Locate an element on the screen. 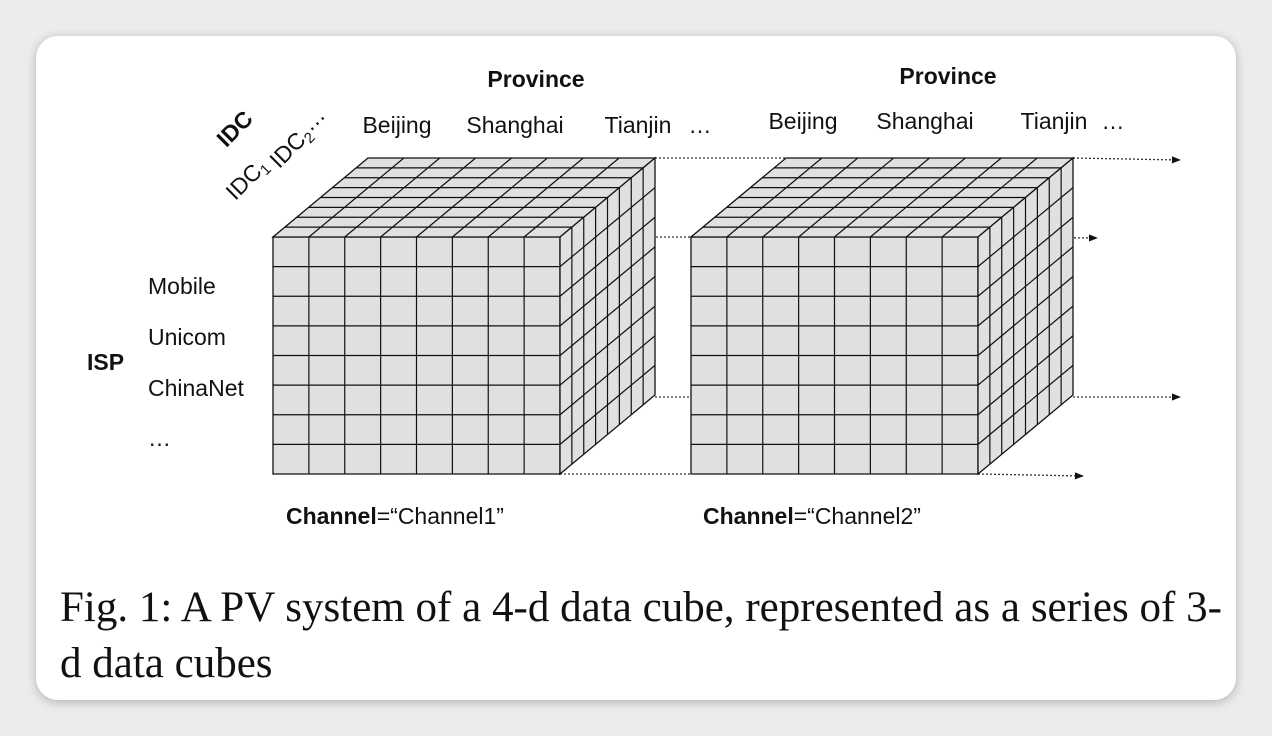 Image resolution: width=1272 pixels, height=736 pixels. channel-value: =“Channel1” is located at coordinates (440, 516).